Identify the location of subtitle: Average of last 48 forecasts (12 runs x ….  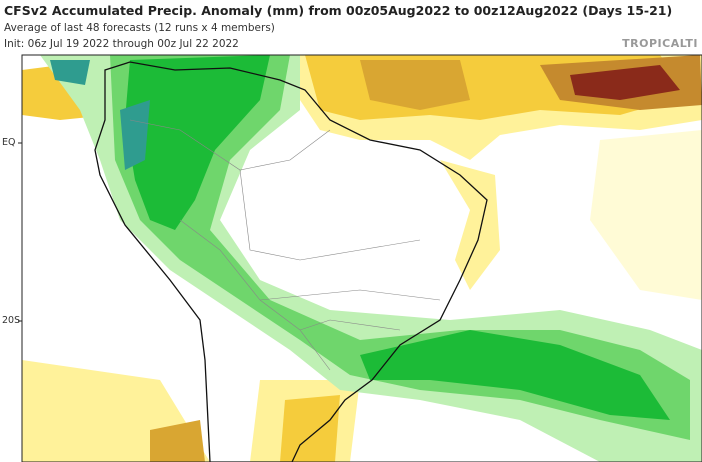
(139, 28).